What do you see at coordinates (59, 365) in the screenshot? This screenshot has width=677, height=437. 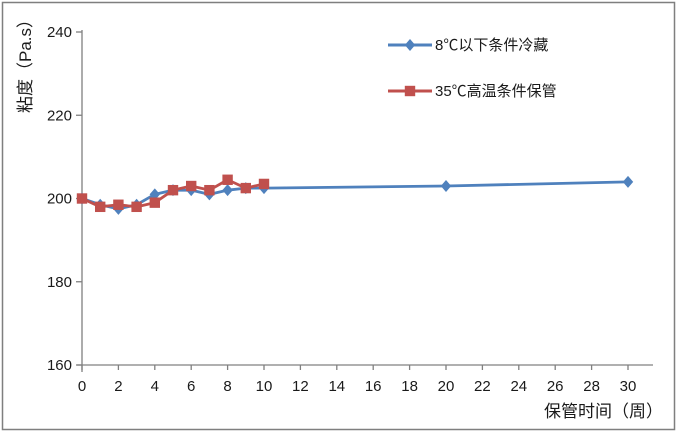 I see `y-tick-label: 160` at bounding box center [59, 365].